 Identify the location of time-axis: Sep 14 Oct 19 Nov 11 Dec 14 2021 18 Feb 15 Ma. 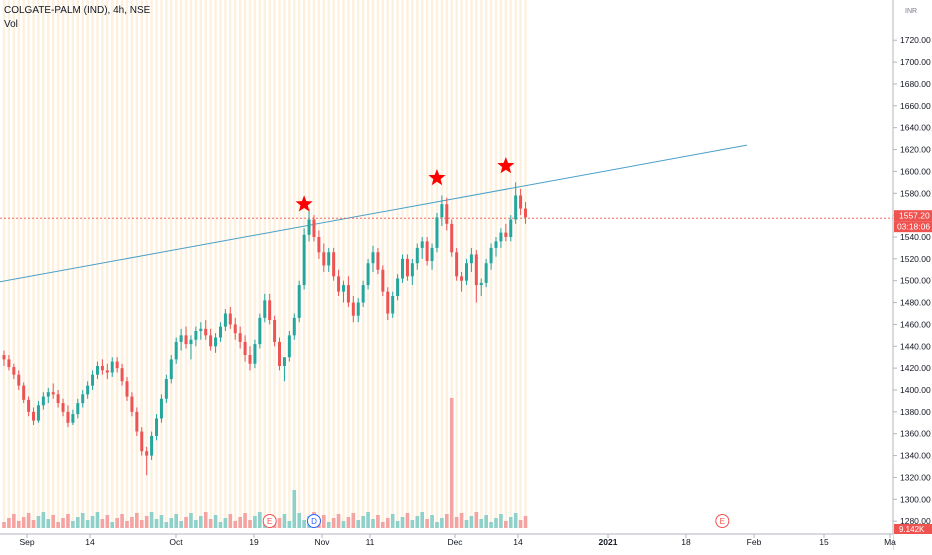
(448, 541).